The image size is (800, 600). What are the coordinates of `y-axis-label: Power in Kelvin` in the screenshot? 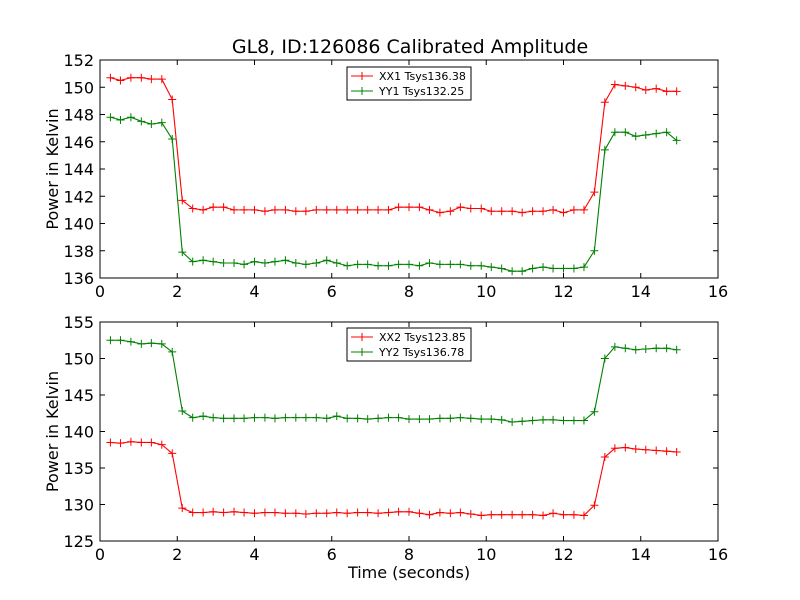 It's located at (52, 431).